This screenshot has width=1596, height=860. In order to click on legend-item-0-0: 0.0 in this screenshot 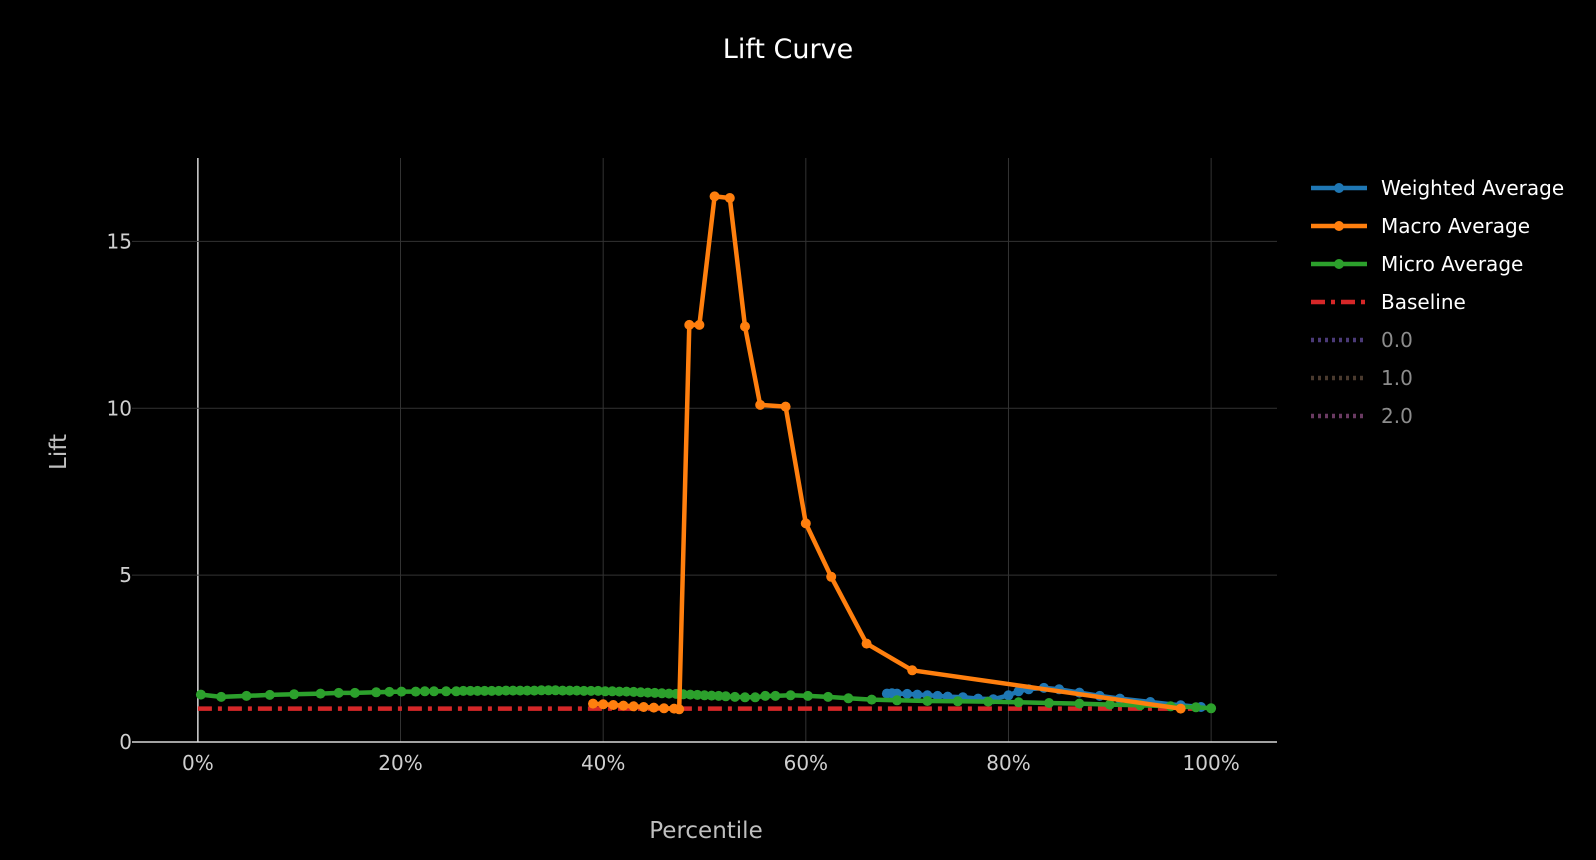, I will do `click(1362, 340)`.